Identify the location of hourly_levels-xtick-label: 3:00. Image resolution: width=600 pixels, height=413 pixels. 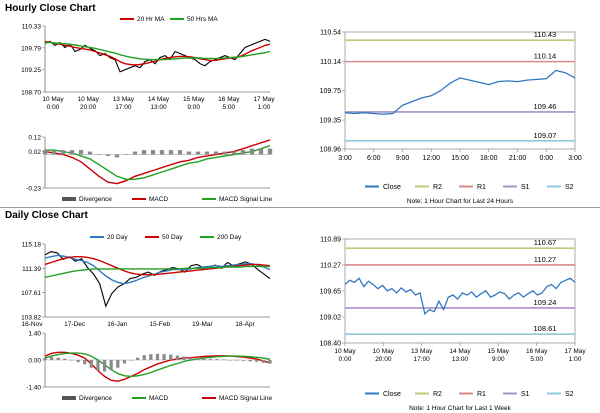
(345, 158).